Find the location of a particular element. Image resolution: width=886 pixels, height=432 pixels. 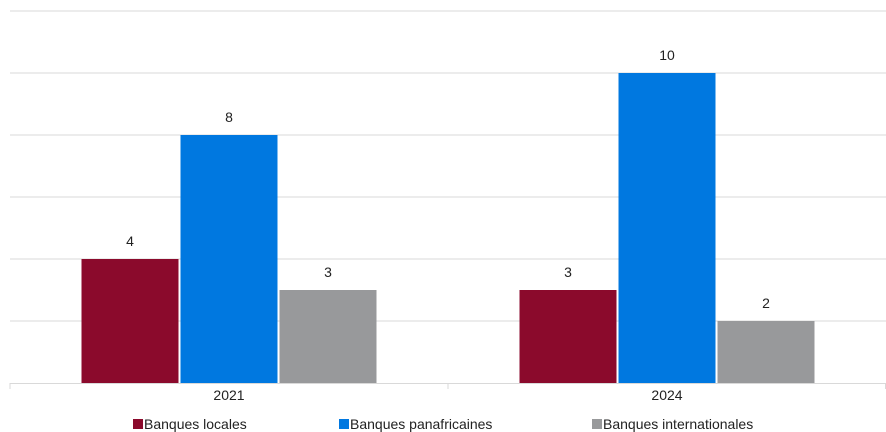

legend-label: Banques panafricaines is located at coordinates (421, 424).